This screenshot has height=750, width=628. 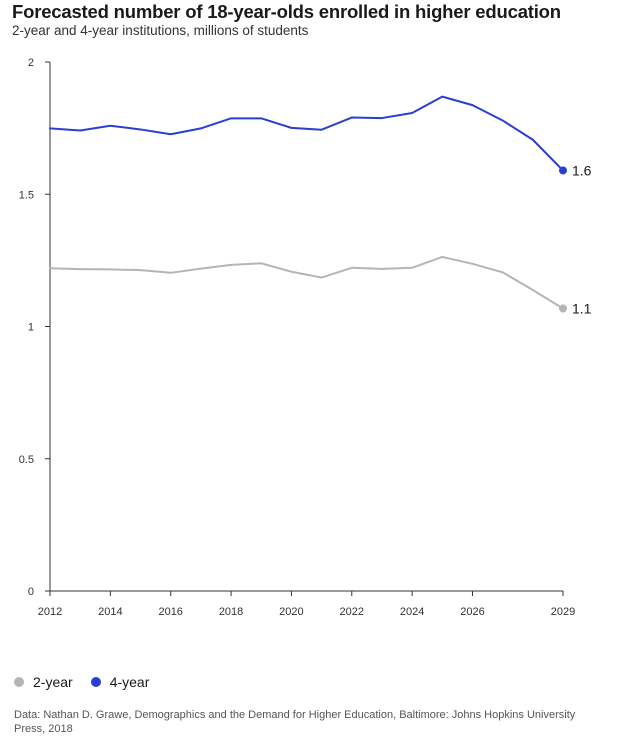 What do you see at coordinates (582, 309) in the screenshot?
I see `series-end-label-2-year: 1.1` at bounding box center [582, 309].